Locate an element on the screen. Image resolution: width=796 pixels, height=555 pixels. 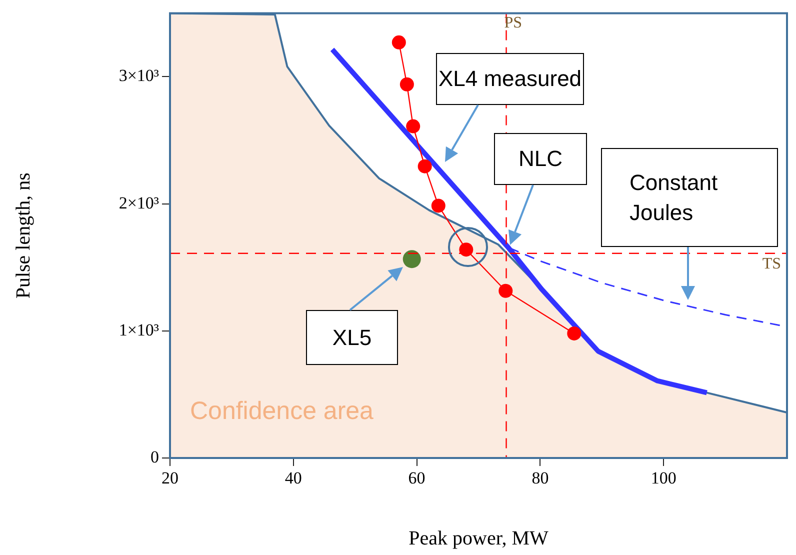
x-tick-label: 100 is located at coordinates (663, 478).